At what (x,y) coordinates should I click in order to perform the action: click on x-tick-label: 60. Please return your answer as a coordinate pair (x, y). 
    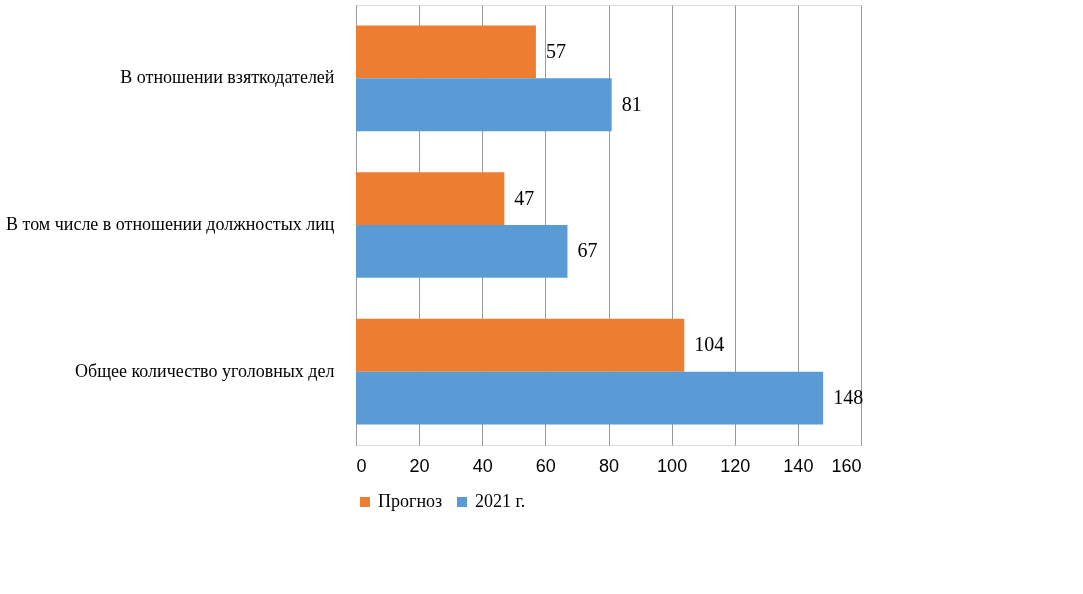
    Looking at the image, I should click on (545, 465).